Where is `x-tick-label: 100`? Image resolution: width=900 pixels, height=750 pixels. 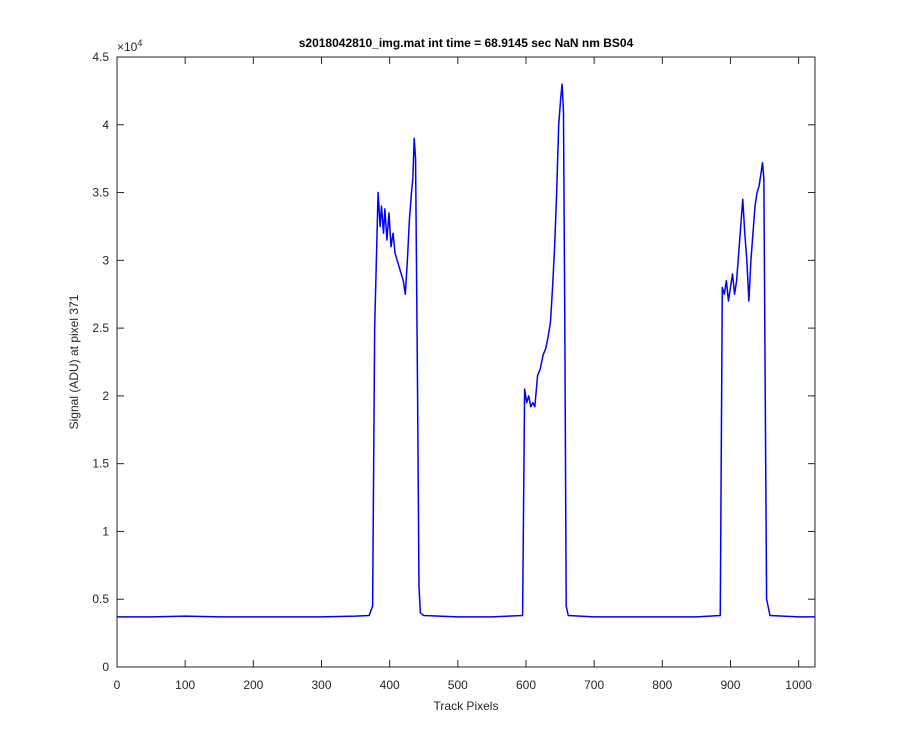 x-tick-label: 100 is located at coordinates (185, 685).